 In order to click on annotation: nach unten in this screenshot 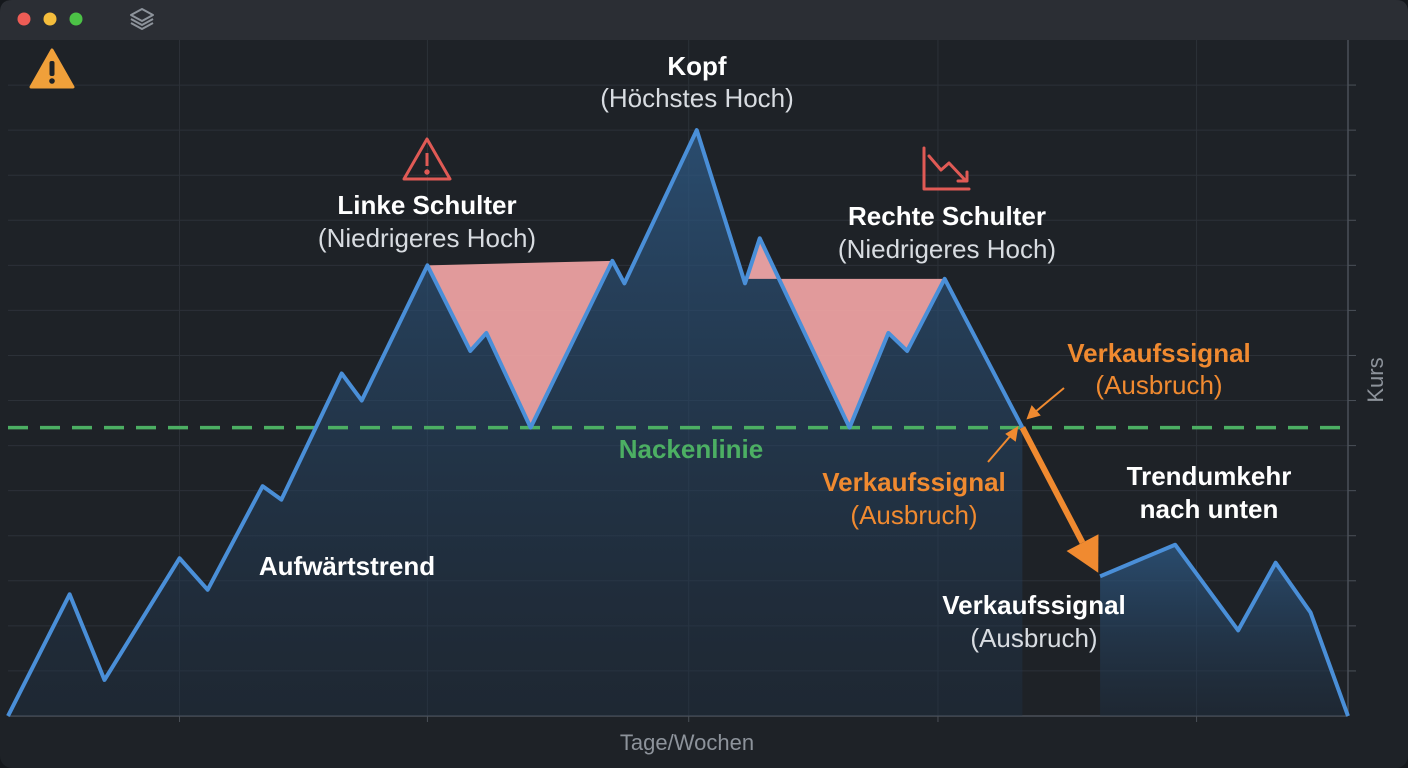, I will do `click(1209, 509)`.